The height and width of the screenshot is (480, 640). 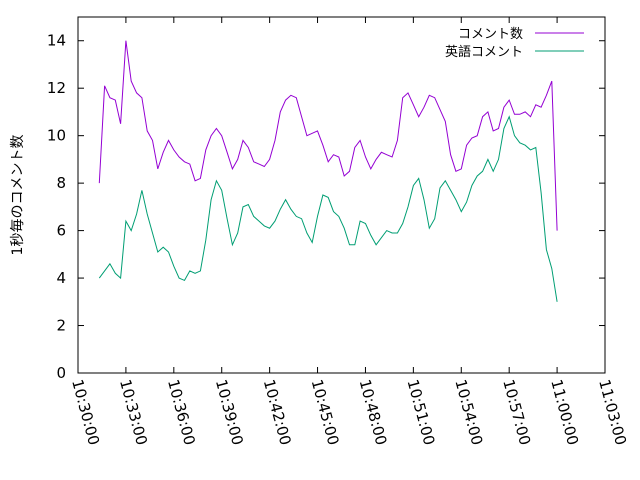 I want to click on legend-label-2: 英語コメント, so click(x=484, y=52).